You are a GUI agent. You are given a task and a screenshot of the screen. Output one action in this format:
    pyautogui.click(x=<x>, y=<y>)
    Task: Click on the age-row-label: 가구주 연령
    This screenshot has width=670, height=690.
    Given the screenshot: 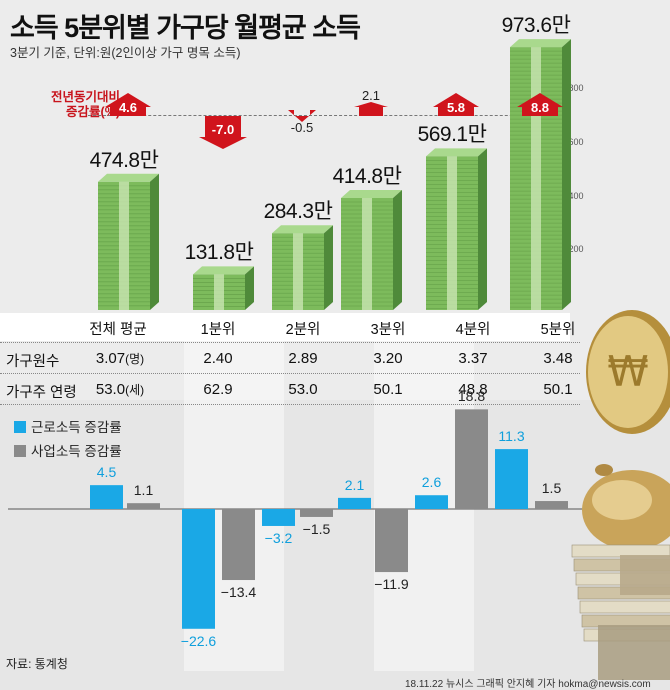 What is the action you would take?
    pyautogui.click(x=41, y=393)
    